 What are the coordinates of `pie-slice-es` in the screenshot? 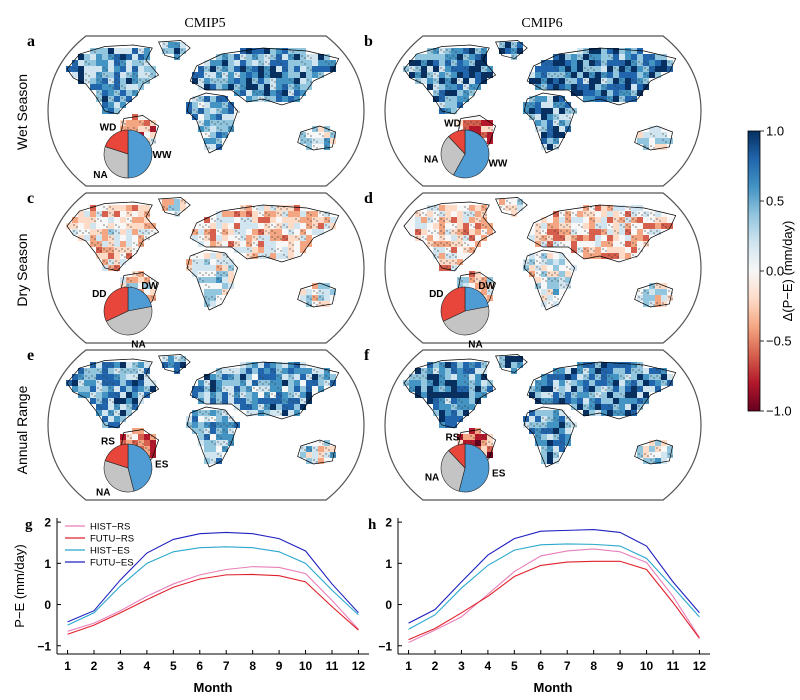 It's located at (140, 467).